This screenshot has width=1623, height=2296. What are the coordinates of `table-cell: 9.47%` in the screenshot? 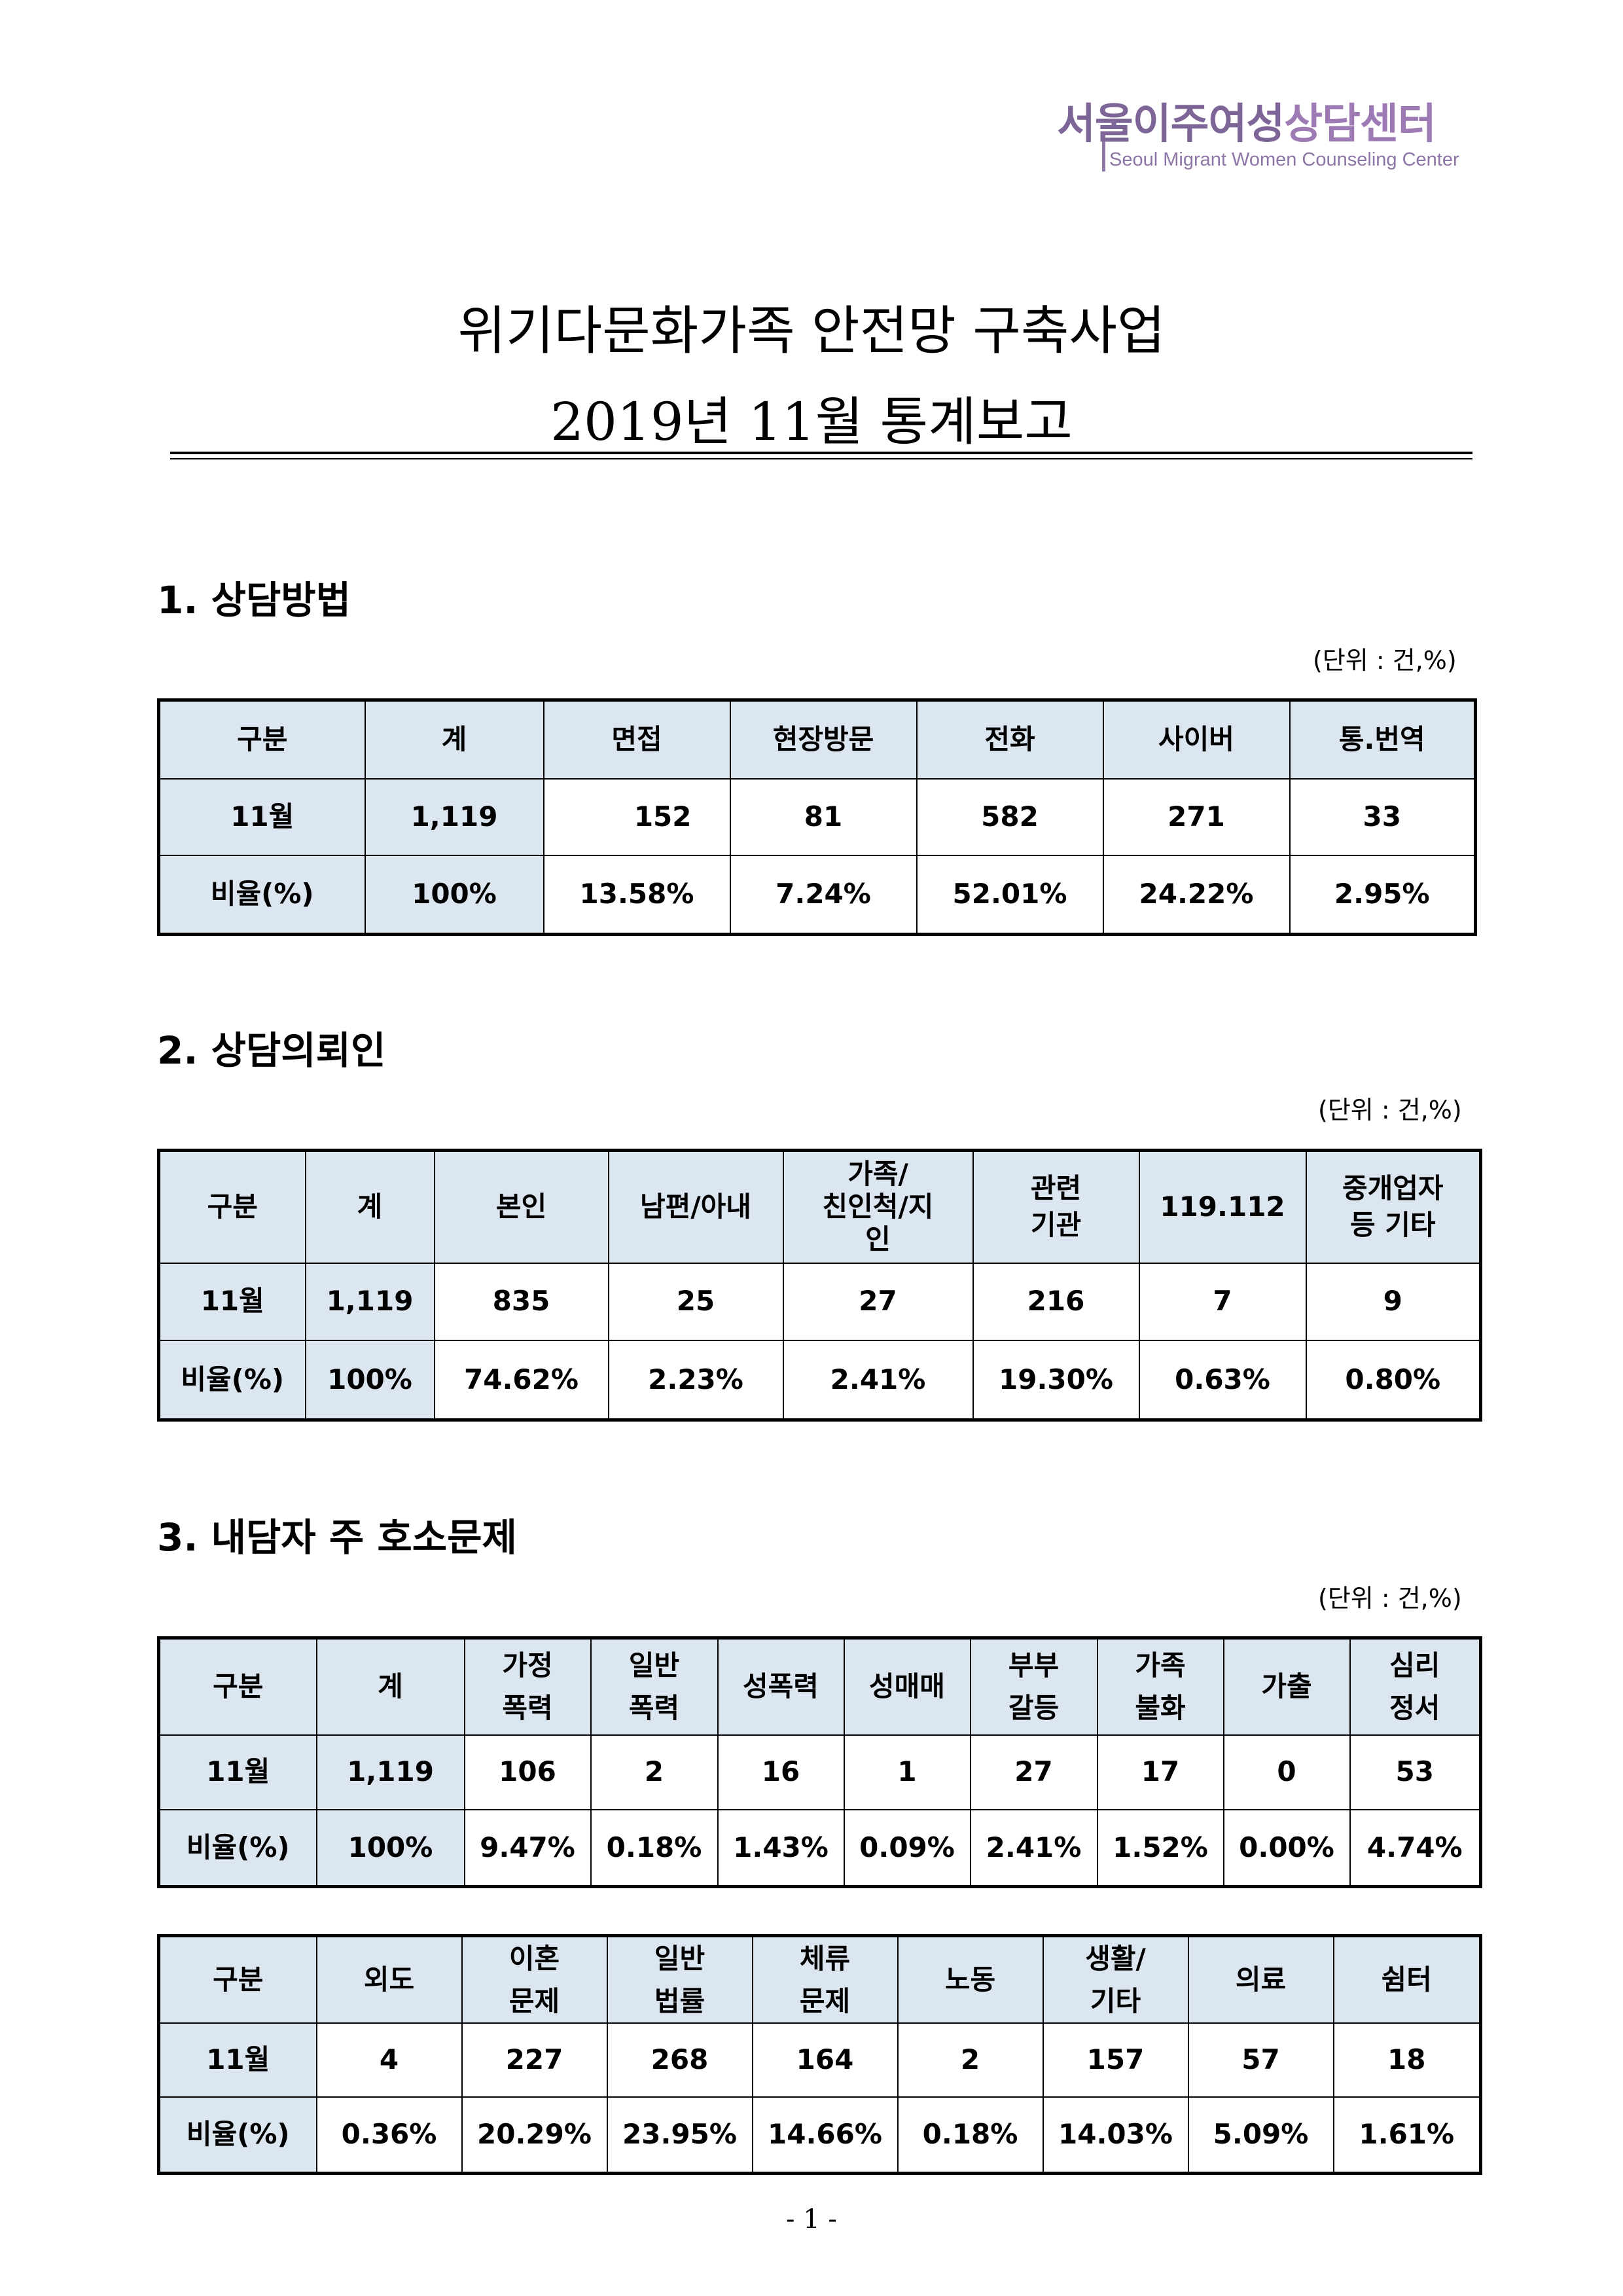 It's located at (527, 1848).